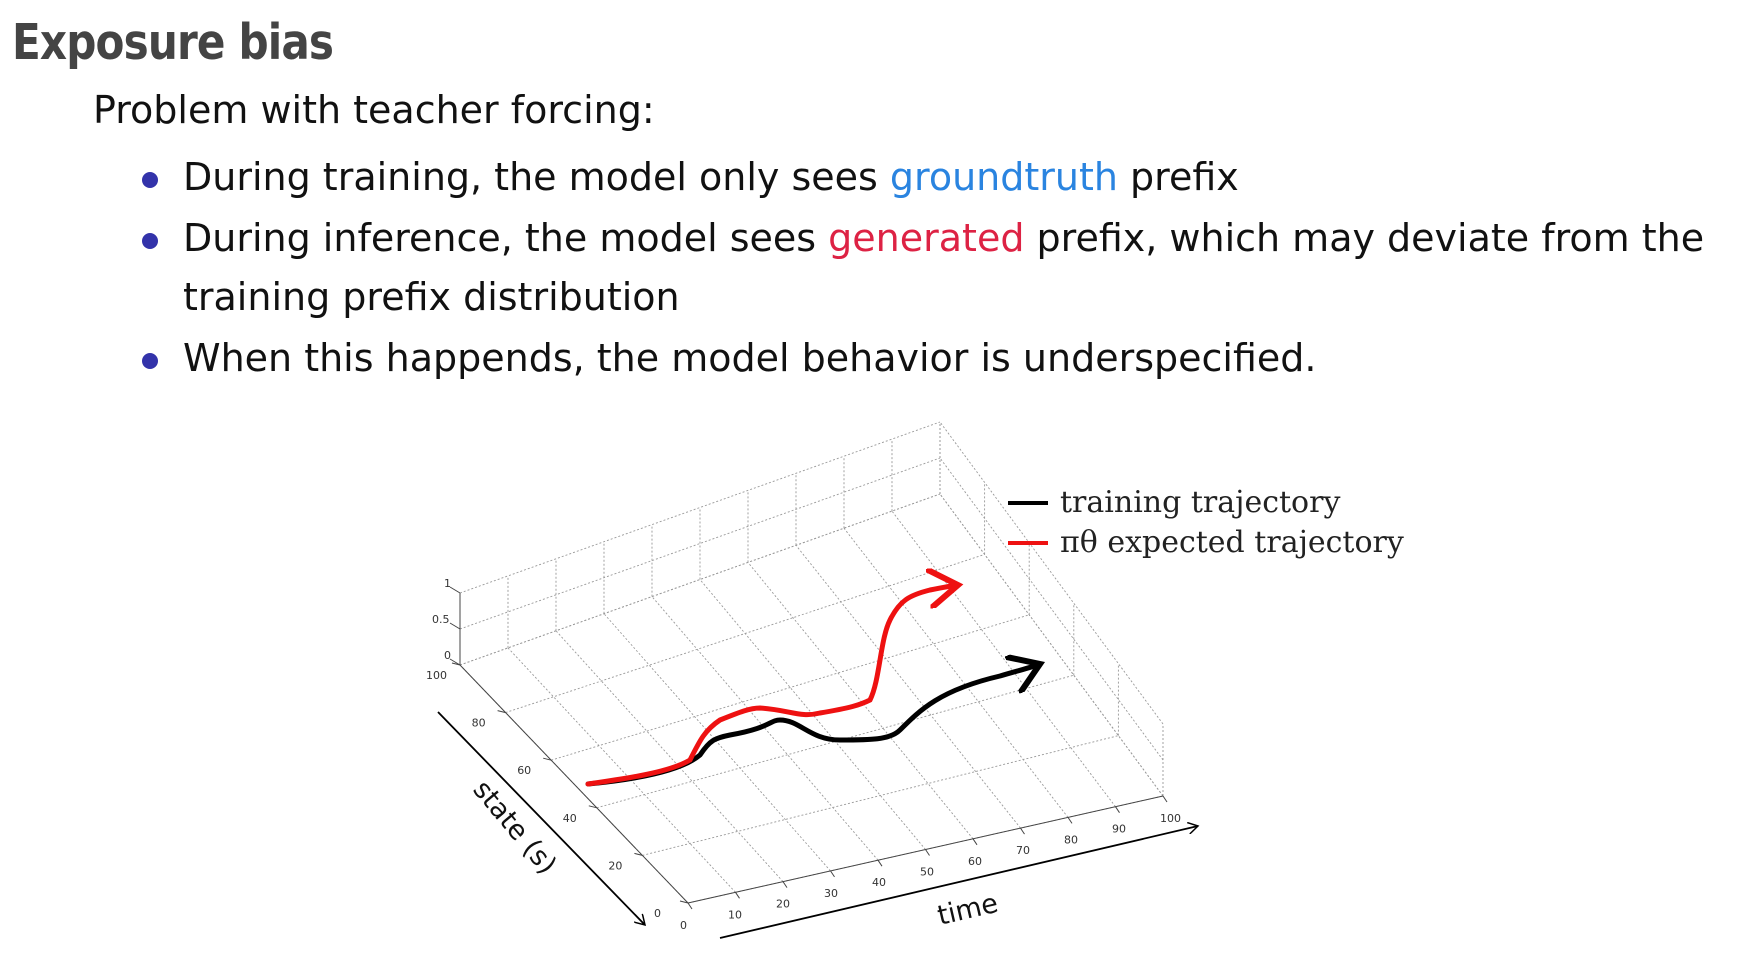 Image resolution: width=1749 pixels, height=979 pixels. What do you see at coordinates (783, 904) in the screenshot?
I see `time-tick-label: 20` at bounding box center [783, 904].